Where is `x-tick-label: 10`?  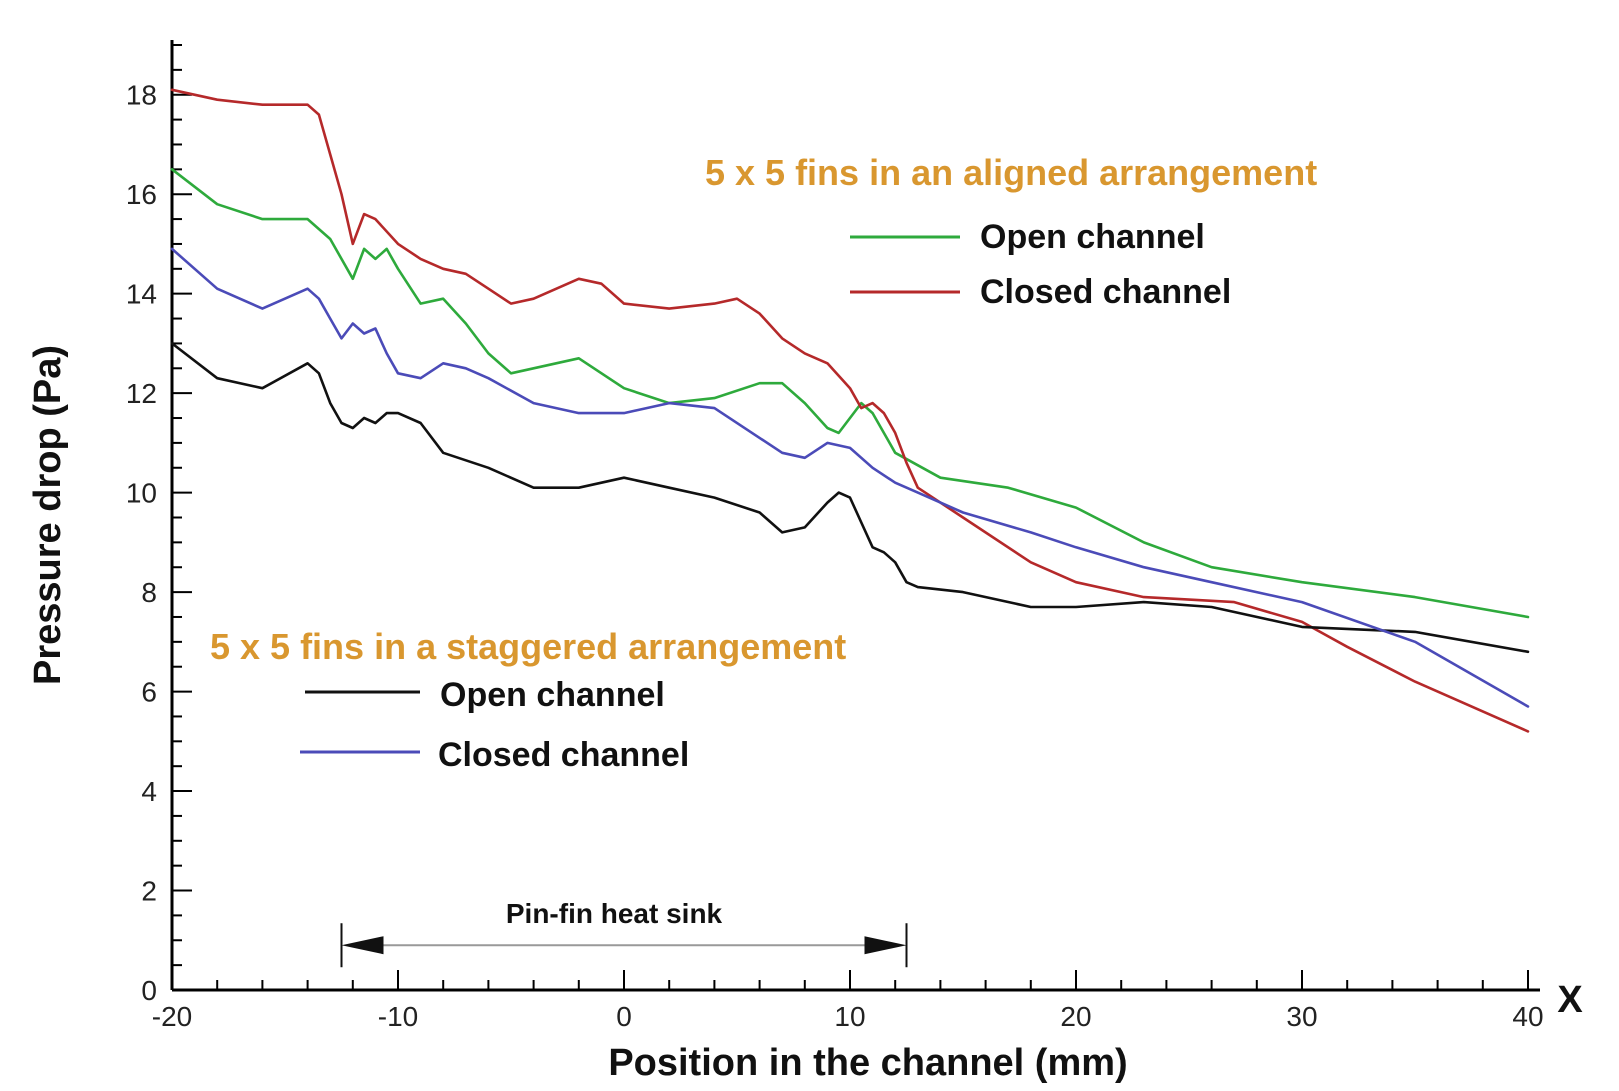 x-tick-label: 10 is located at coordinates (849, 1016).